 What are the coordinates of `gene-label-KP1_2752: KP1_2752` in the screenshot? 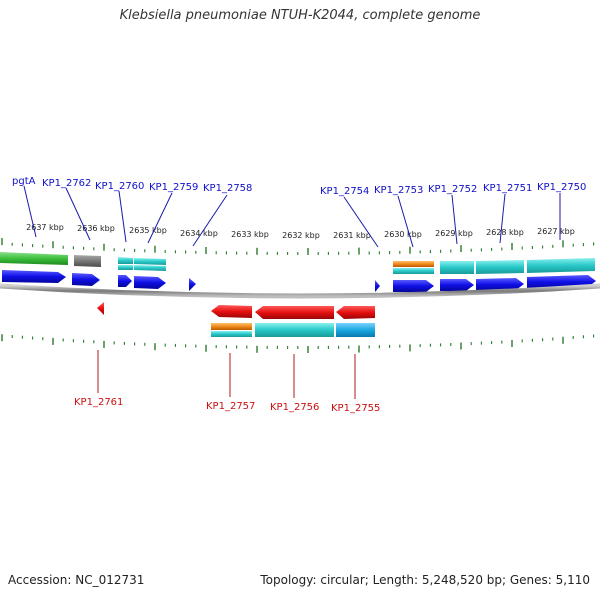 It's located at (452, 189).